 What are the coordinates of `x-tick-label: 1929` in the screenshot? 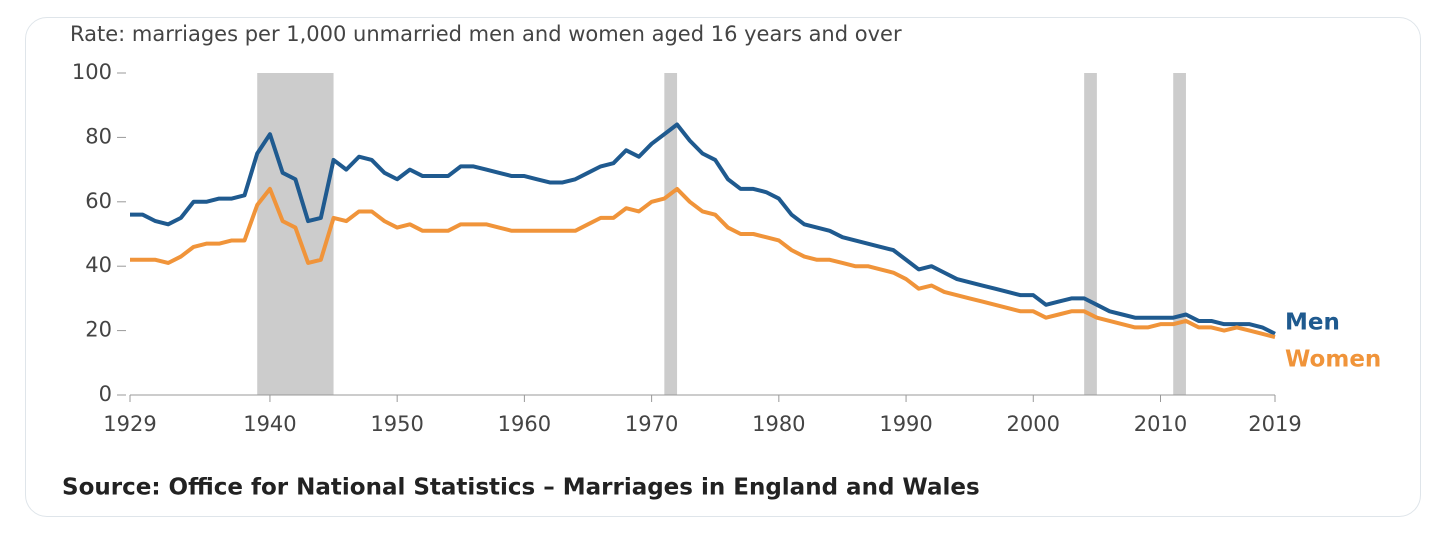 It's located at (129, 424).